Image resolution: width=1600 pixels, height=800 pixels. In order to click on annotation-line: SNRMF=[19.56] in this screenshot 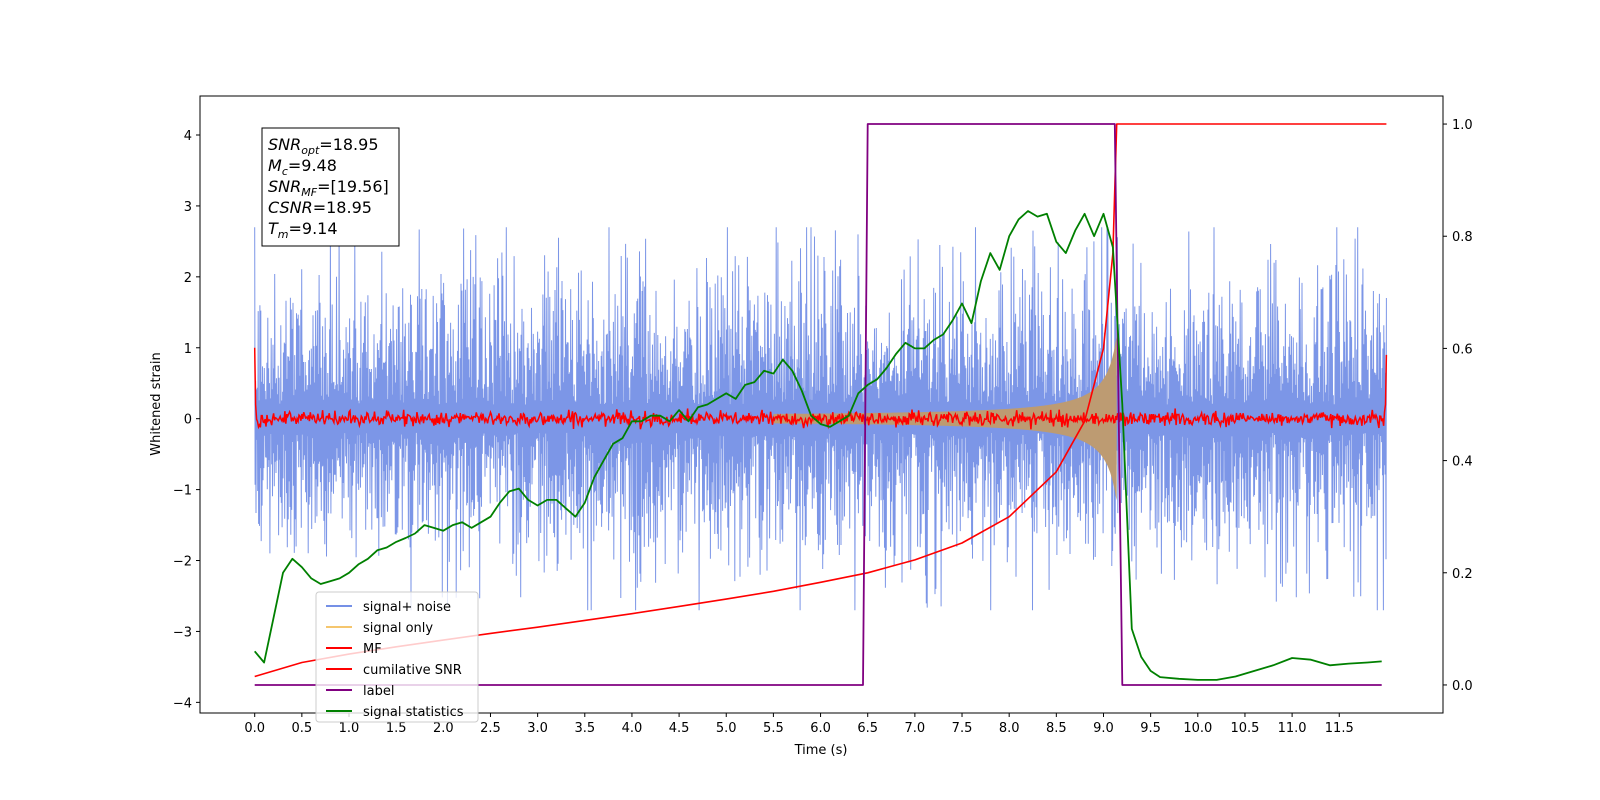, I will do `click(328, 188)`.